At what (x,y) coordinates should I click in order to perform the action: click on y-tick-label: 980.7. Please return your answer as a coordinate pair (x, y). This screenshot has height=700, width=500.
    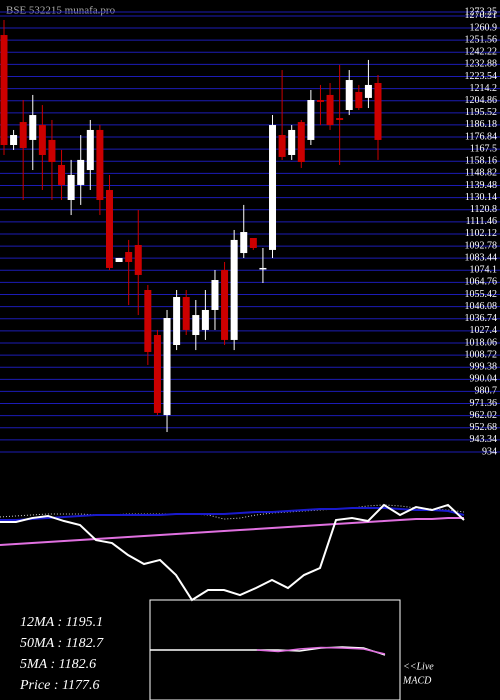
    Looking at the image, I should click on (486, 391).